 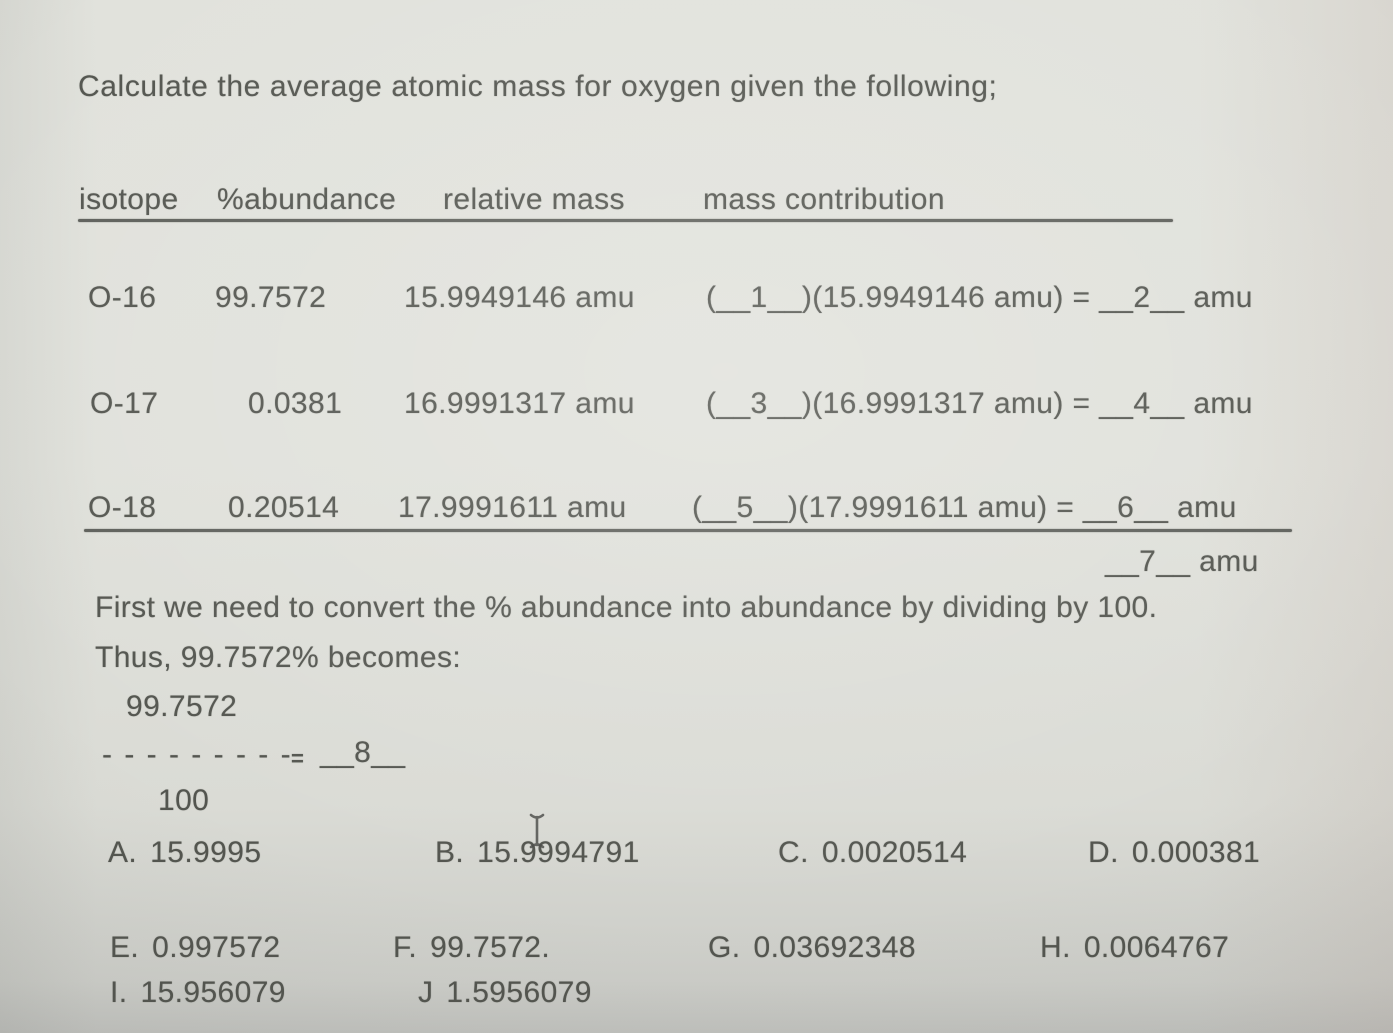 I want to click on option-g-label: G., so click(x=724, y=947).